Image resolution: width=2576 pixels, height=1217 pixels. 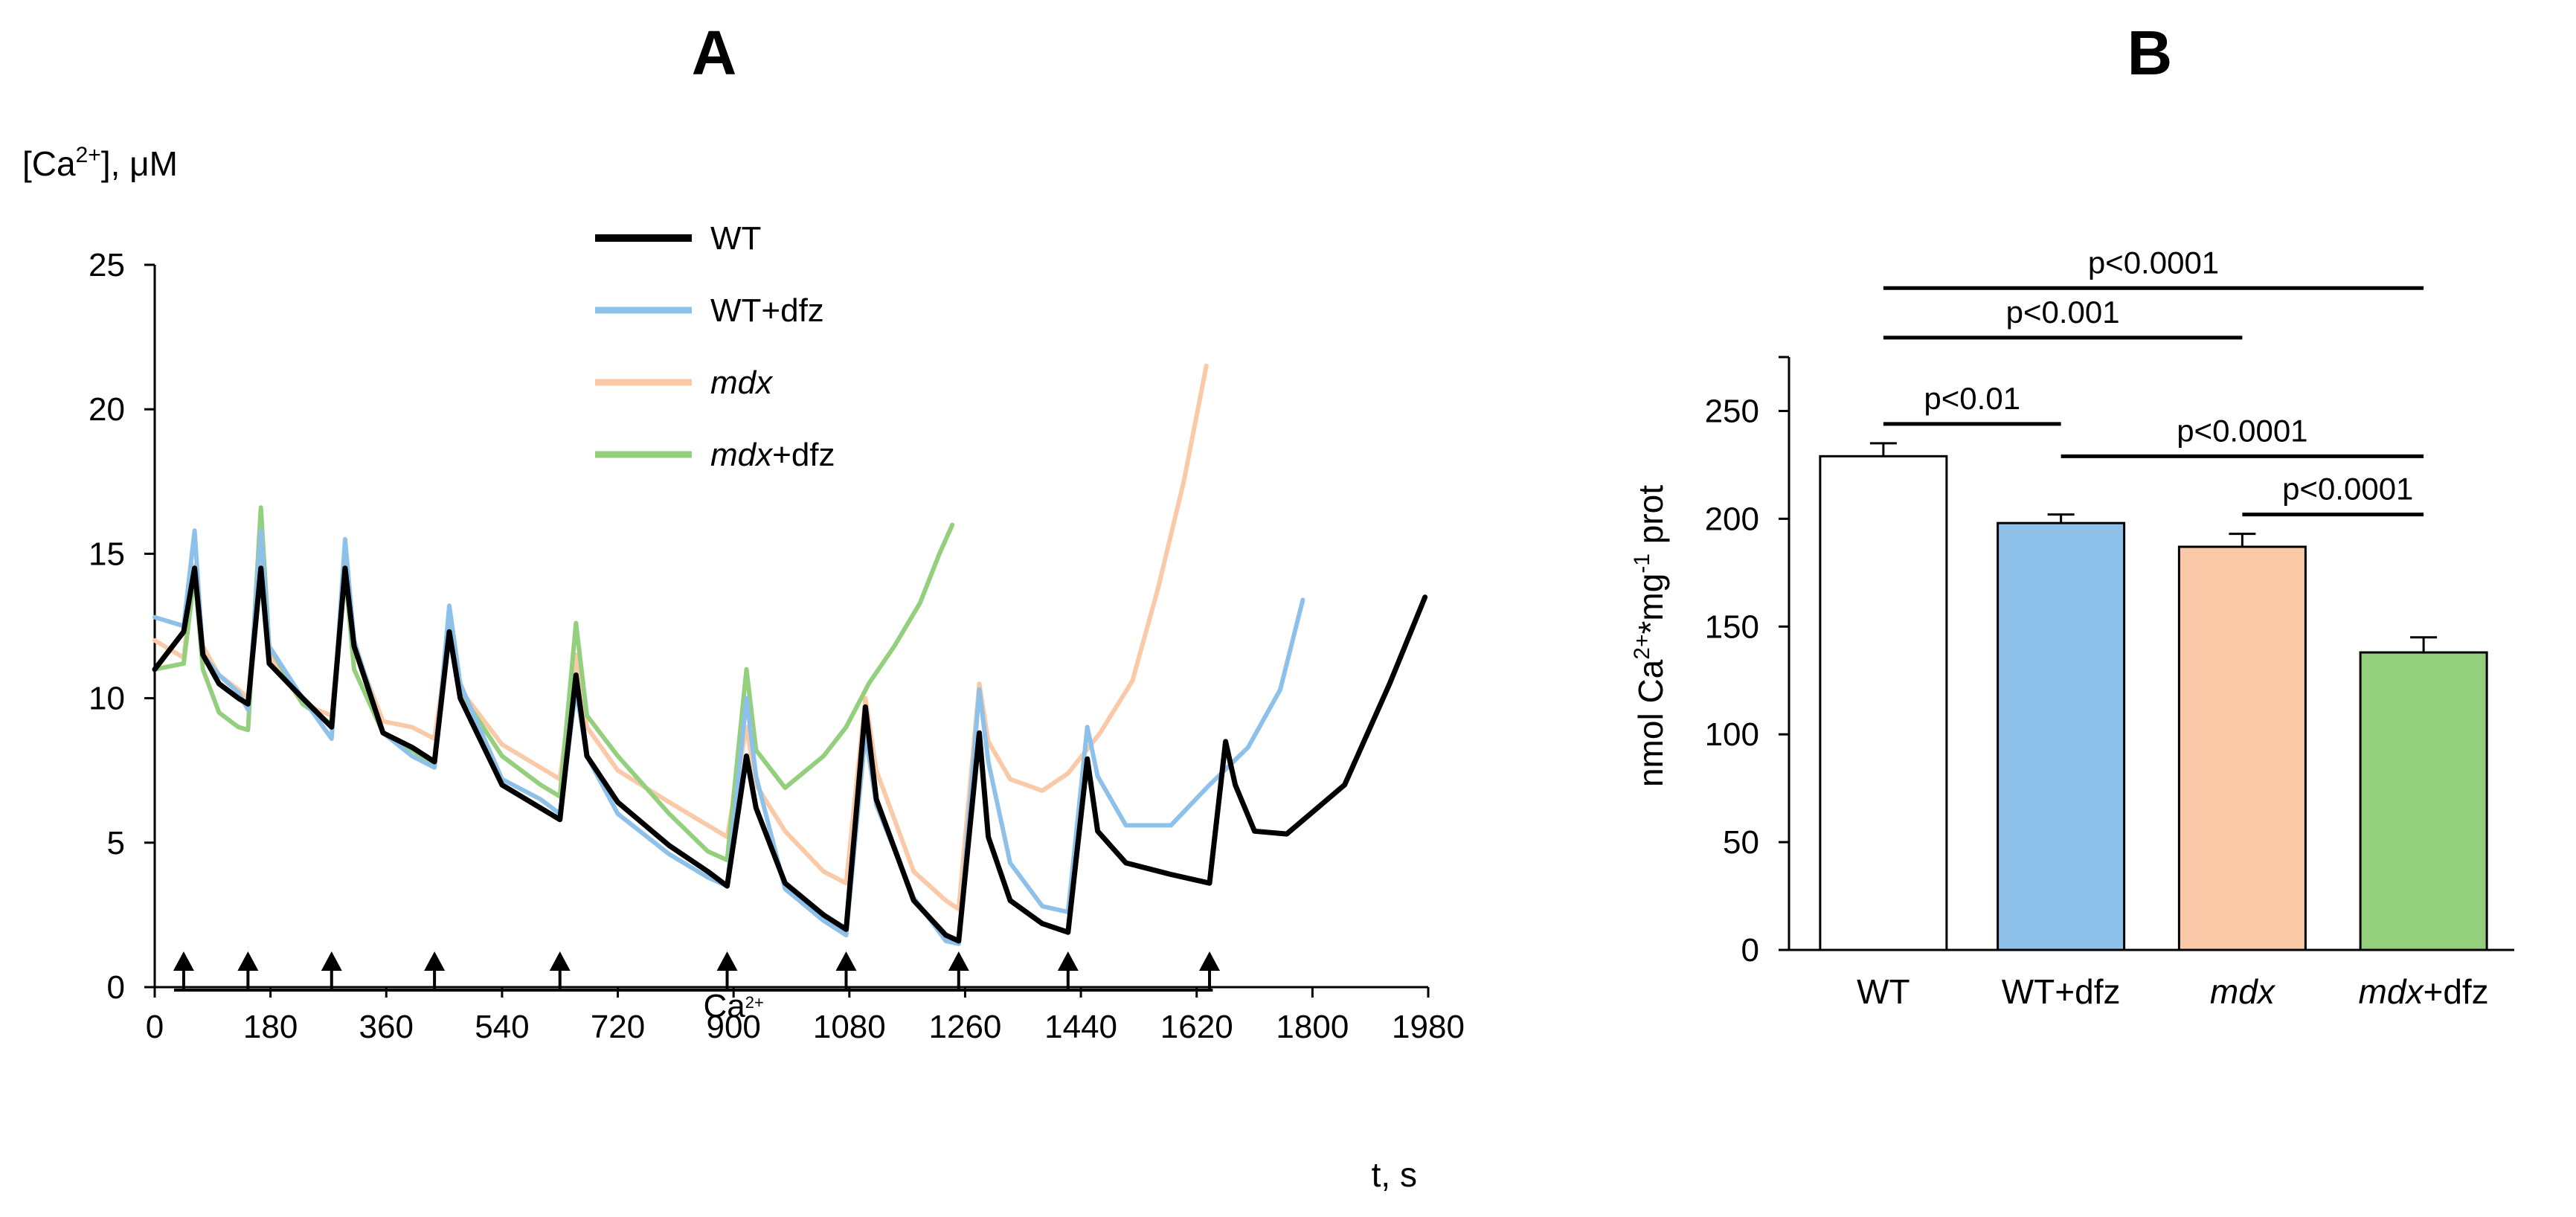 What do you see at coordinates (100, 163) in the screenshot?
I see `chart-a-y-axis-label: [Ca2+], μM` at bounding box center [100, 163].